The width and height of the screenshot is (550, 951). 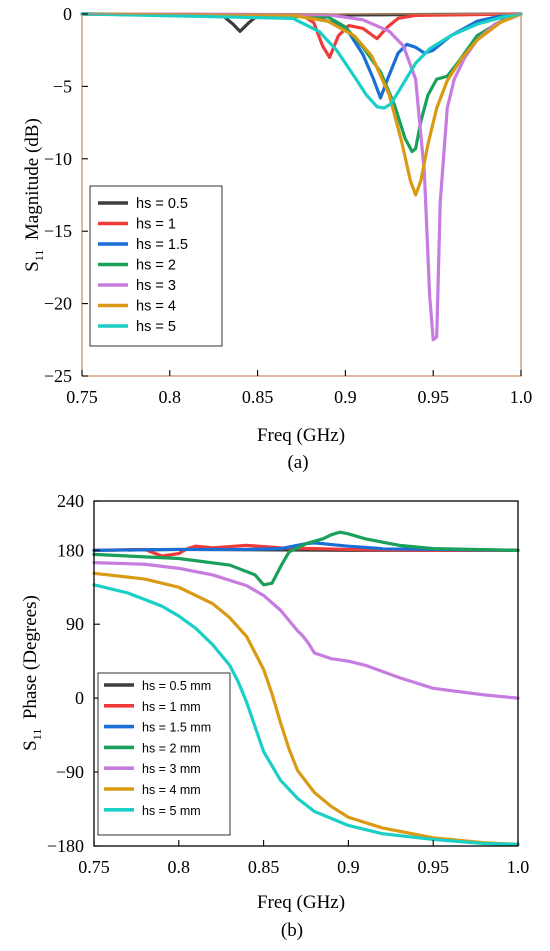 What do you see at coordinates (433, 867) in the screenshot?
I see `chart-b-xtick-label: 0.95` at bounding box center [433, 867].